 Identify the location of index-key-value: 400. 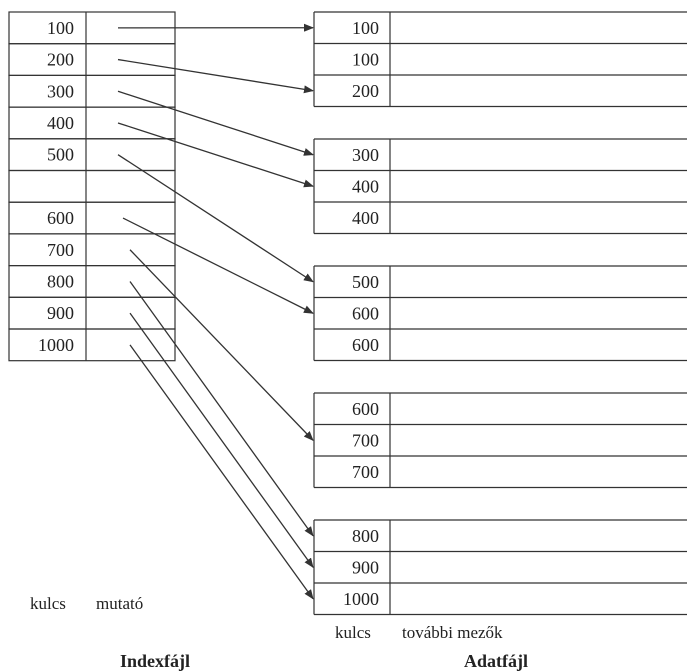
(60, 123).